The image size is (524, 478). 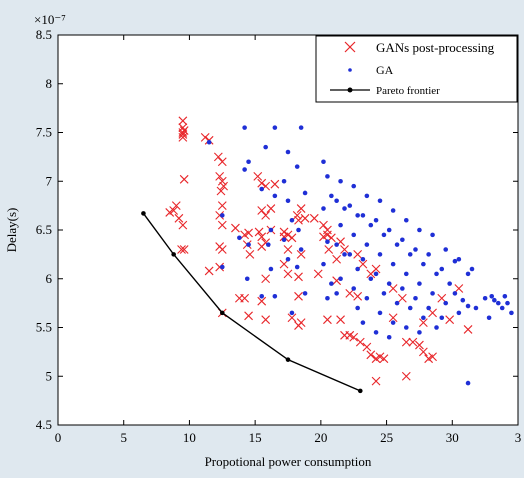 I want to click on y-multiplier-label: ×10⁻⁷, so click(x=50, y=19).